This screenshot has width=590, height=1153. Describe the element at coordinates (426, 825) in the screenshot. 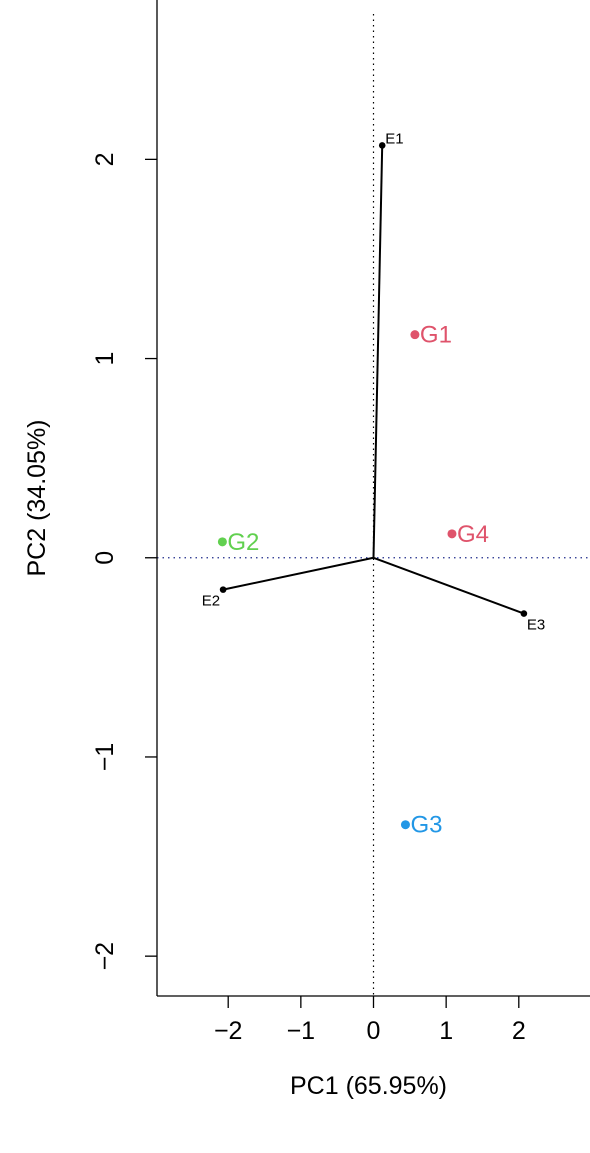

I see `genotype-label-g3: G3` at that location.